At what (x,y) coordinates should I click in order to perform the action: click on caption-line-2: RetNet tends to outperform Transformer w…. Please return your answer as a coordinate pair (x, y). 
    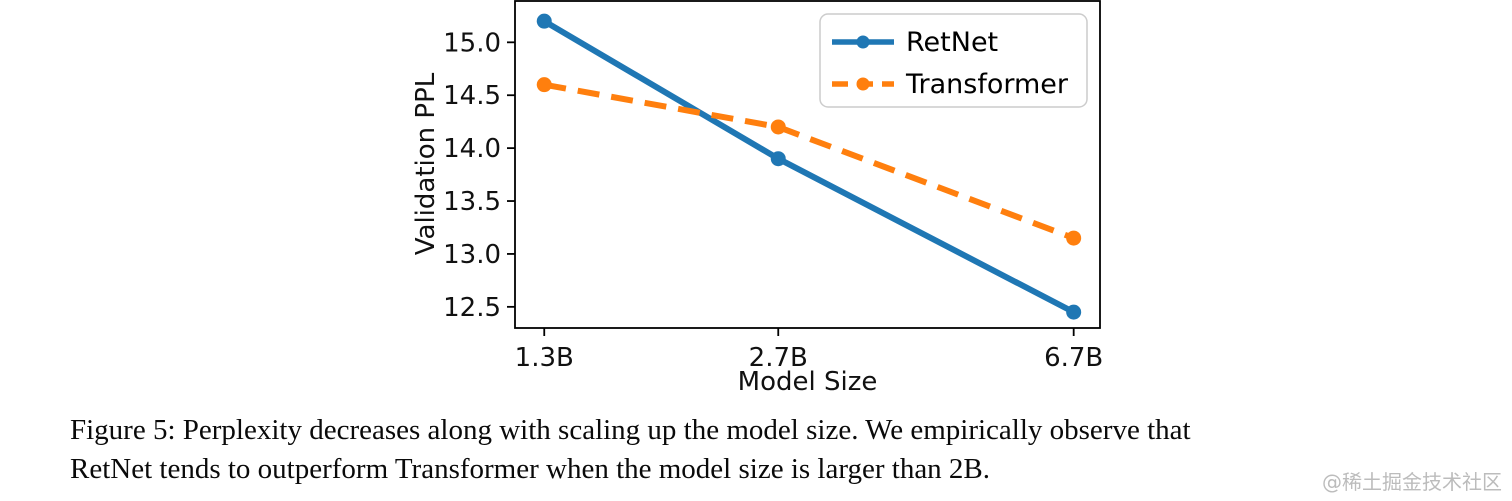
    Looking at the image, I should click on (530, 469).